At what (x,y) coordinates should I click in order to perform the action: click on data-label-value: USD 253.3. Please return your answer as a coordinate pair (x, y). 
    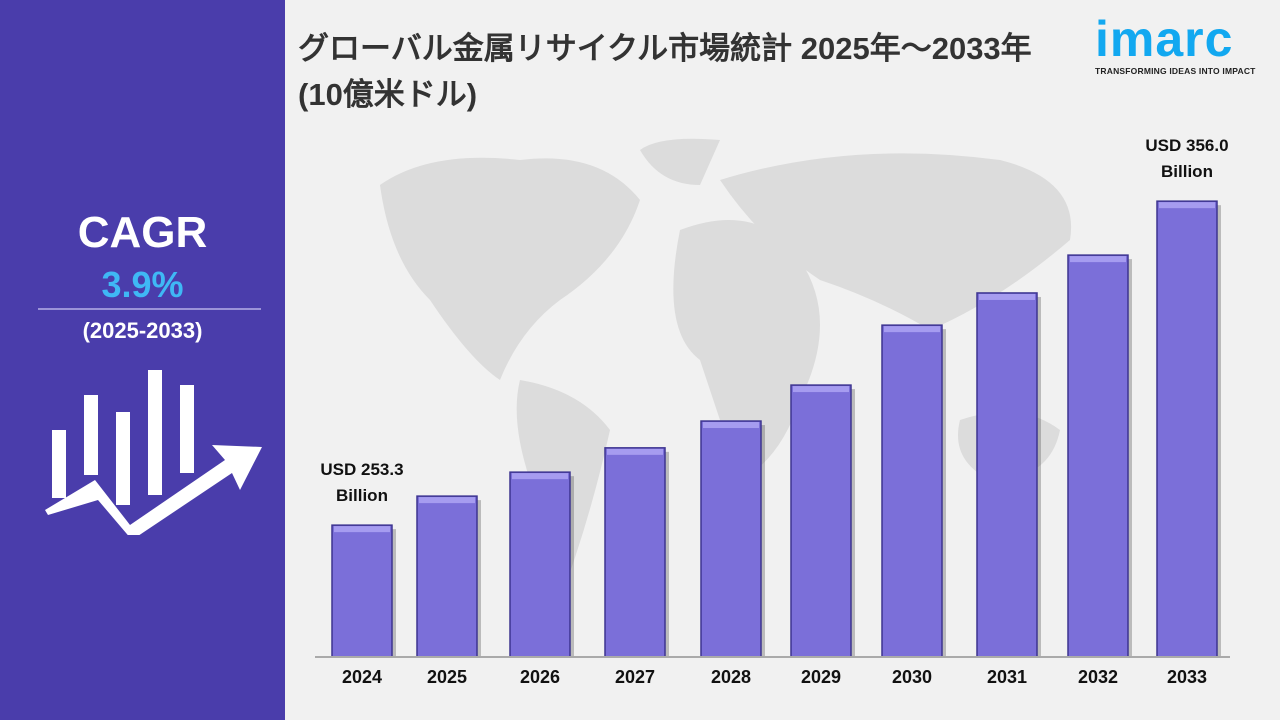
    Looking at the image, I should click on (361, 469).